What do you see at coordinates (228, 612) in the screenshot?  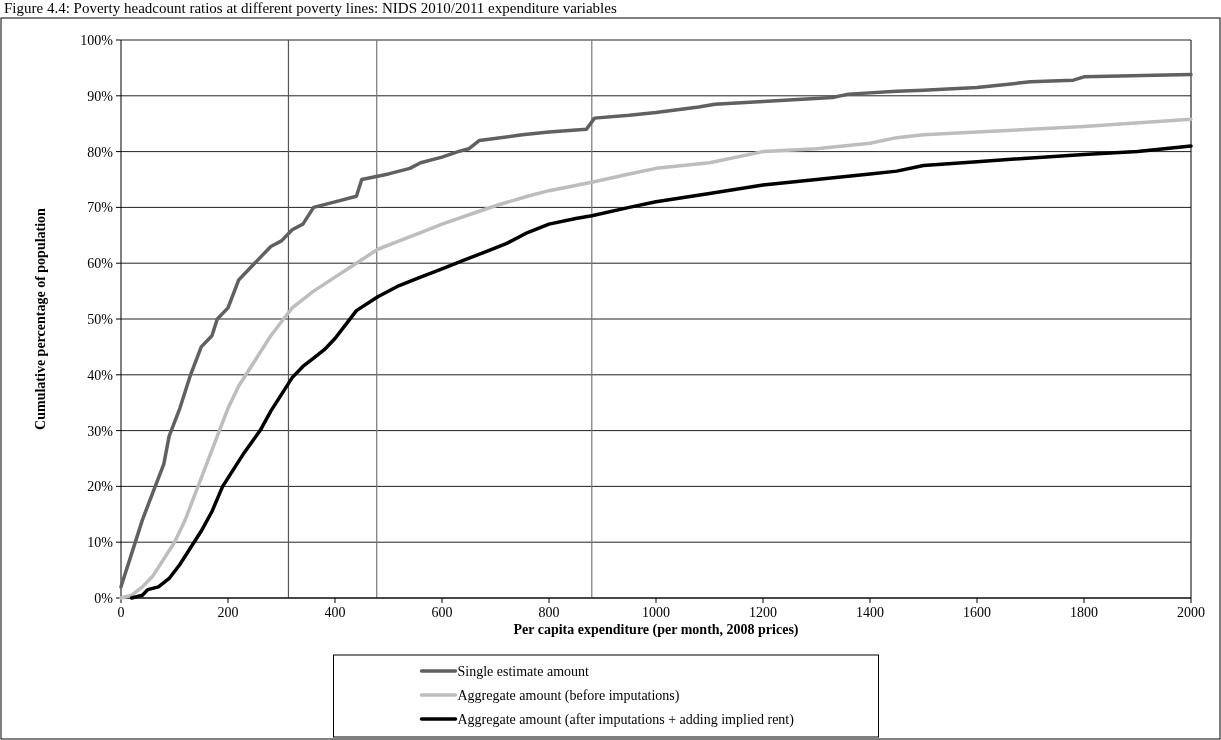 I see `x-tick-label: 200` at bounding box center [228, 612].